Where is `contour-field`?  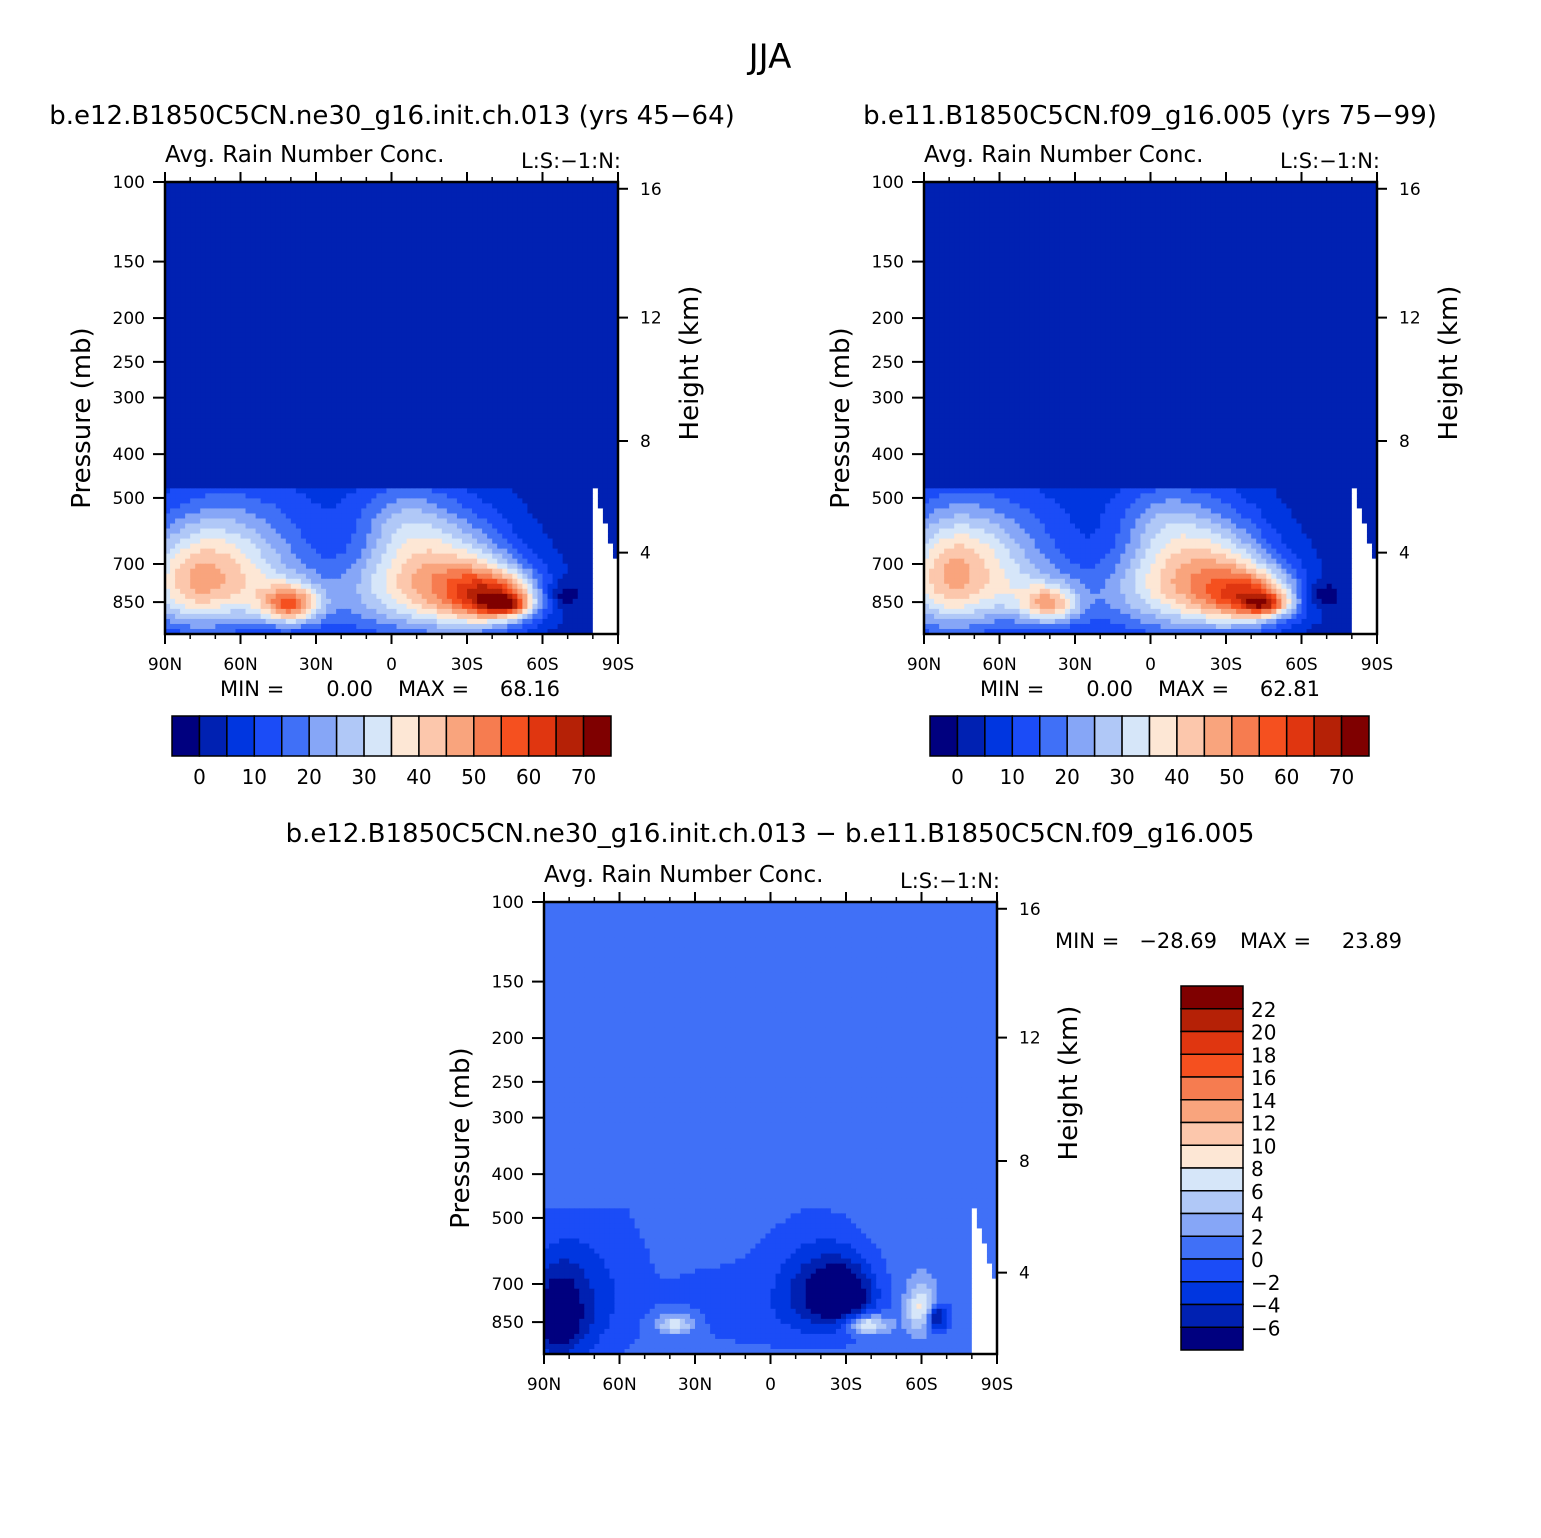 contour-field is located at coordinates (391, 408).